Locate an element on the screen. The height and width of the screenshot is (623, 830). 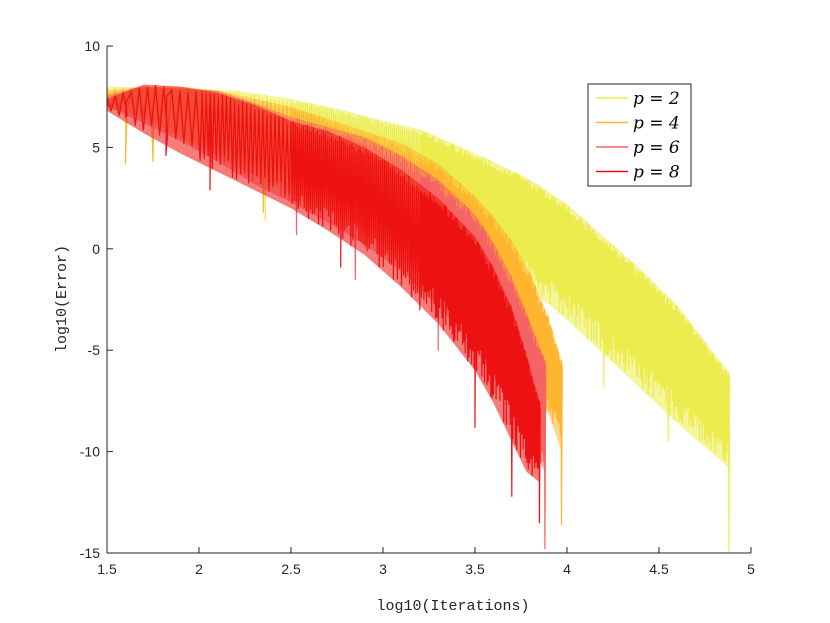
legend-box is located at coordinates (639, 135).